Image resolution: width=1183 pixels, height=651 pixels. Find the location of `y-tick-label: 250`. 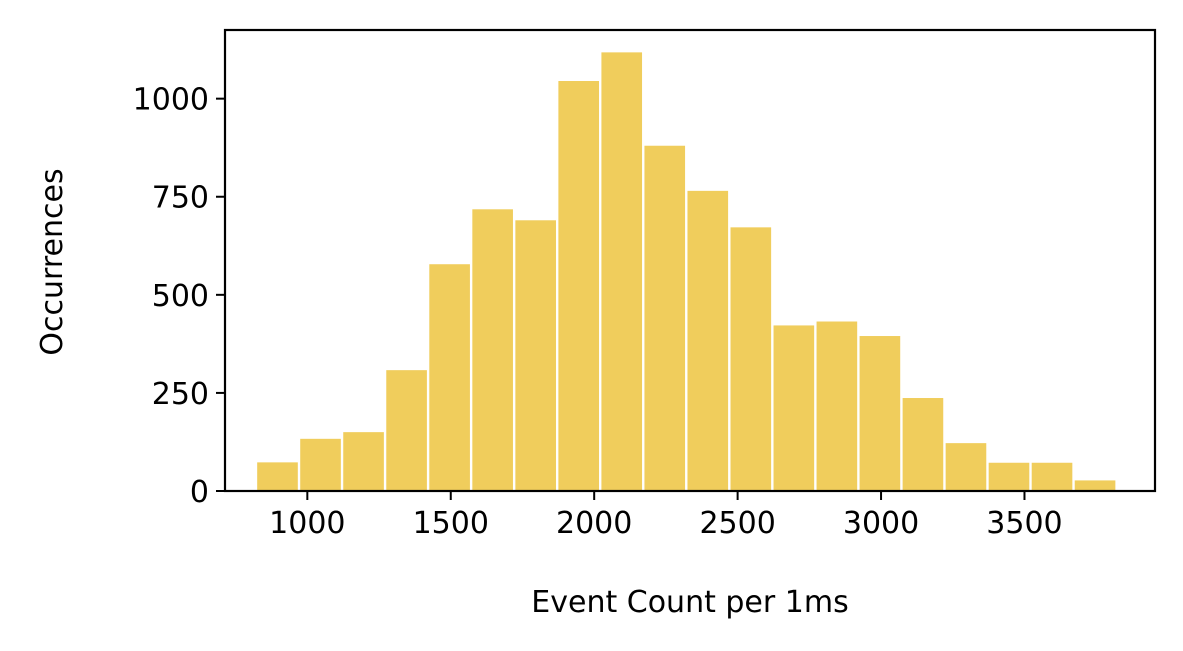

y-tick-label: 250 is located at coordinates (180, 394).